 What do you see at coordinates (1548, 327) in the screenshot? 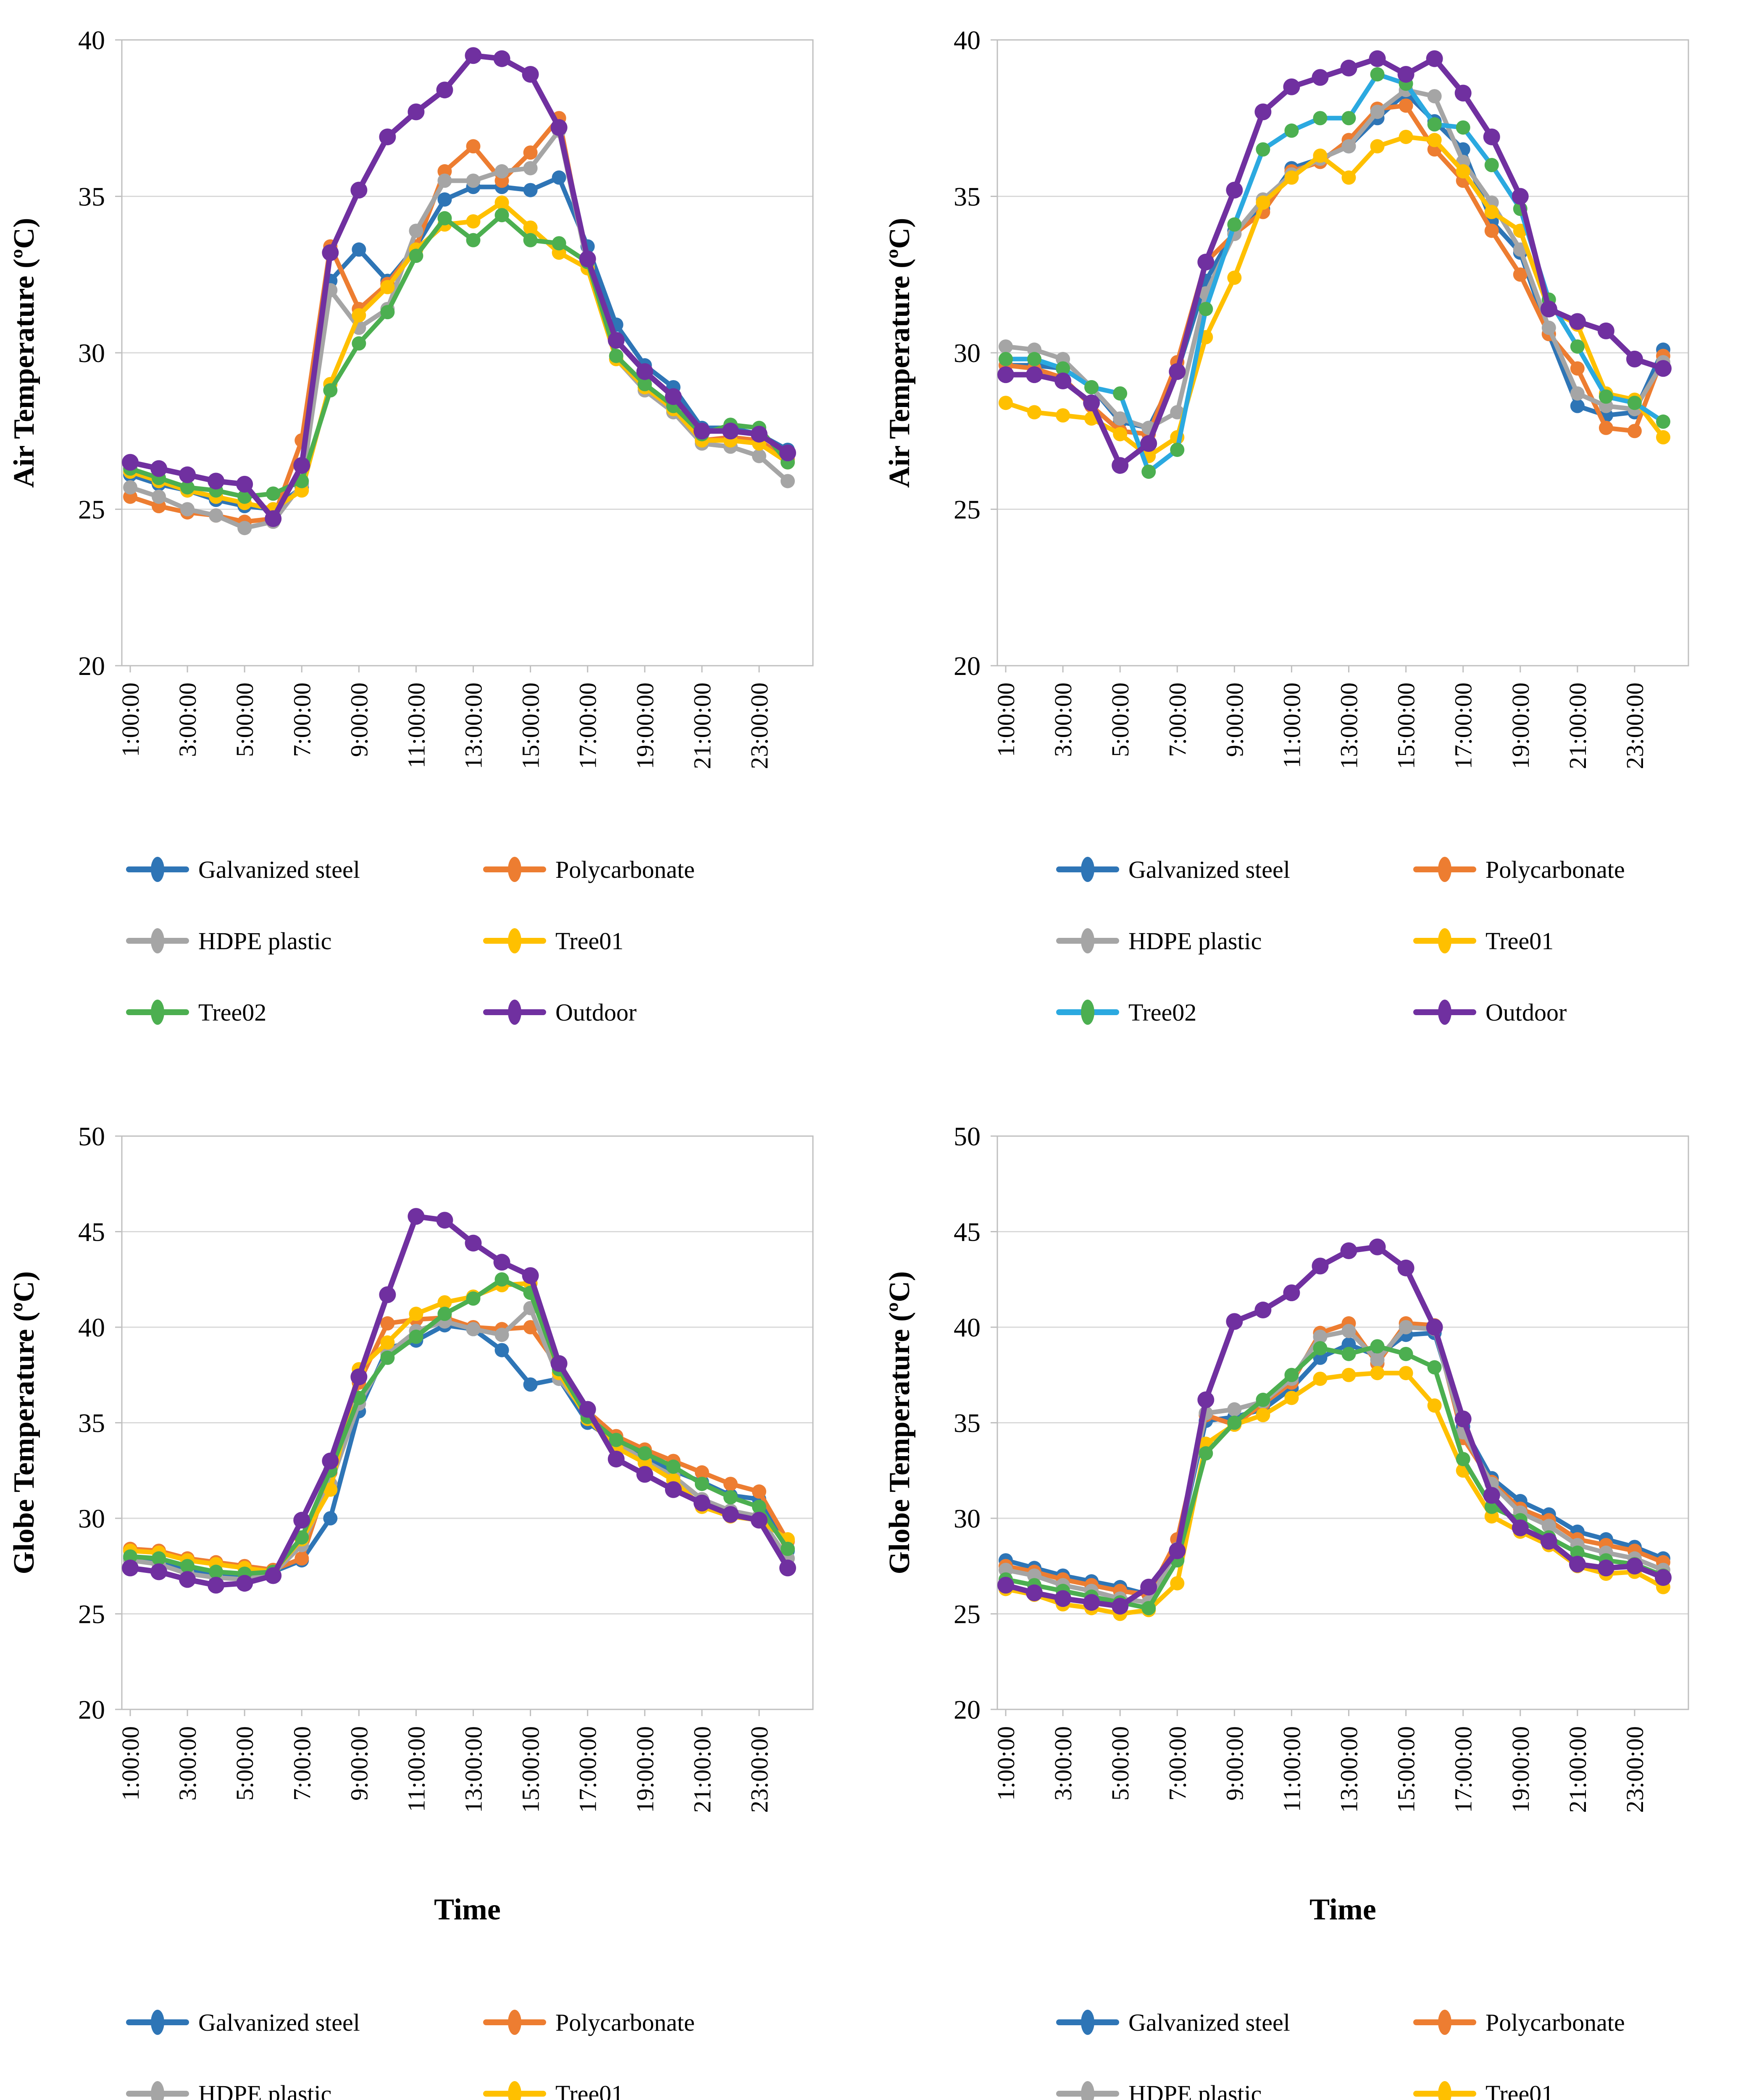
I see `data-point-hdpe-plastic-h20` at bounding box center [1548, 327].